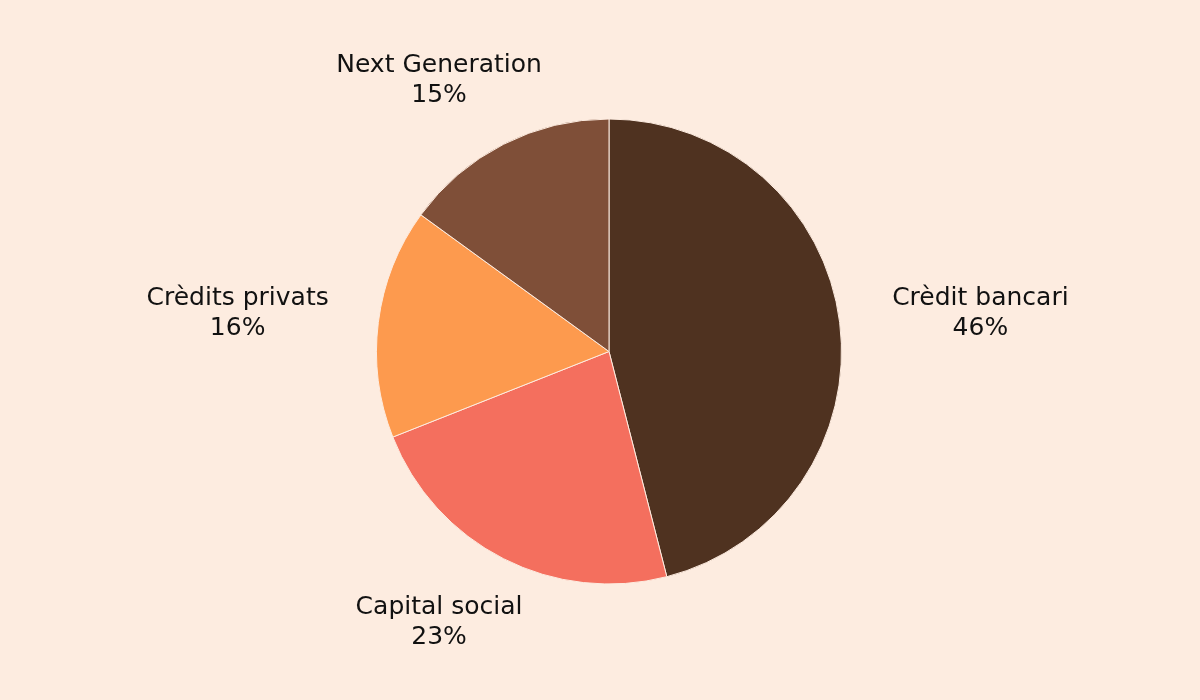 This screenshot has height=700, width=1200. Describe the element at coordinates (439, 606) in the screenshot. I see `slice-label: Capital social` at that location.